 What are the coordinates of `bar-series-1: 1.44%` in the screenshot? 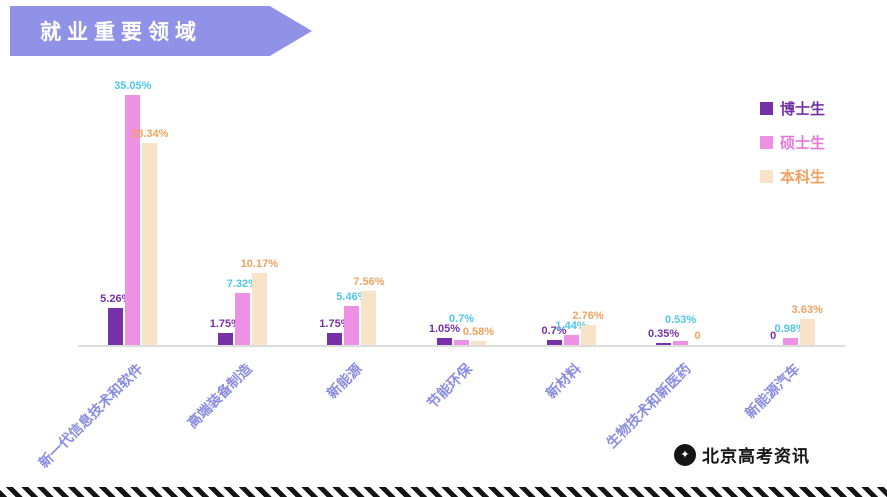 It's located at (571, 332).